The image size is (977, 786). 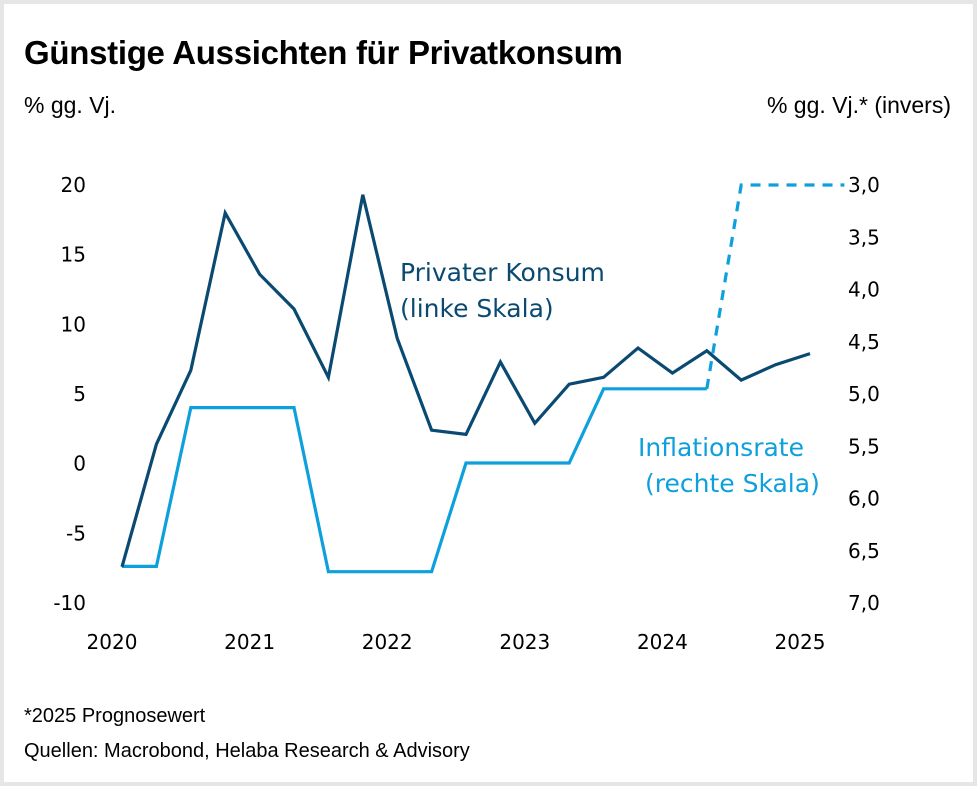 I want to click on right-axis-ticks: 3,0 3,5 4,0 4,5 5,0 5,5 6,0 6,5 7,0, so click(x=864, y=394).